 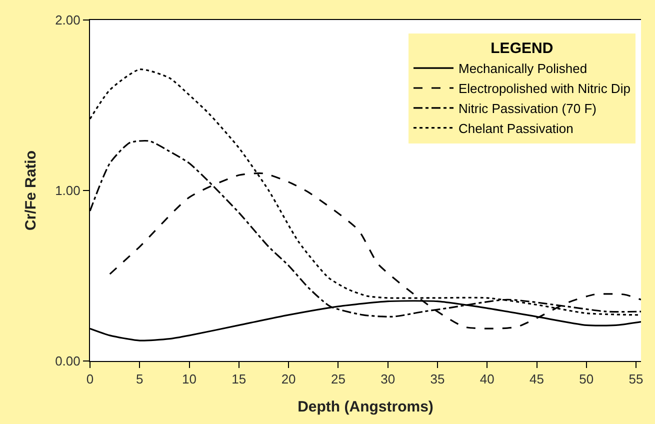 I want to click on x-tick-label: 50, so click(x=586, y=379).